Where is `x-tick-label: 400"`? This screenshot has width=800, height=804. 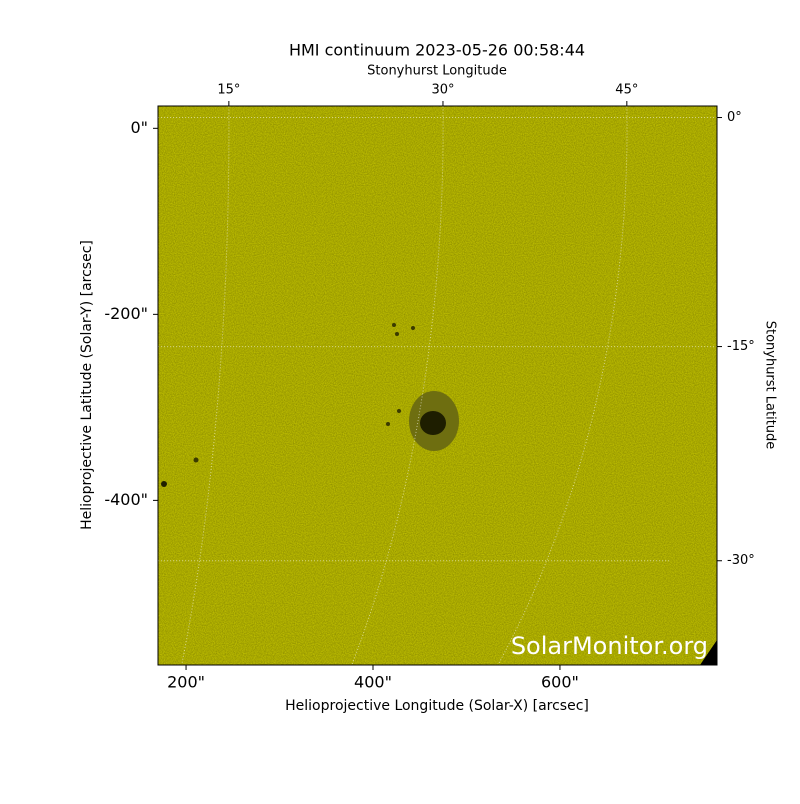 x-tick-label: 400" is located at coordinates (373, 682).